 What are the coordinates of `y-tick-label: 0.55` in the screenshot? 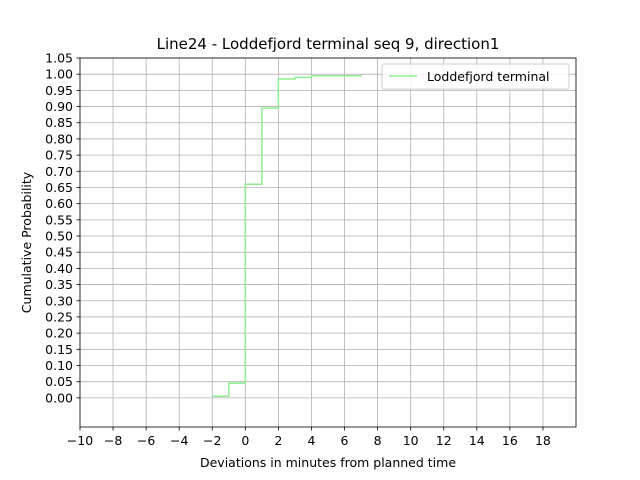 It's located at (59, 219).